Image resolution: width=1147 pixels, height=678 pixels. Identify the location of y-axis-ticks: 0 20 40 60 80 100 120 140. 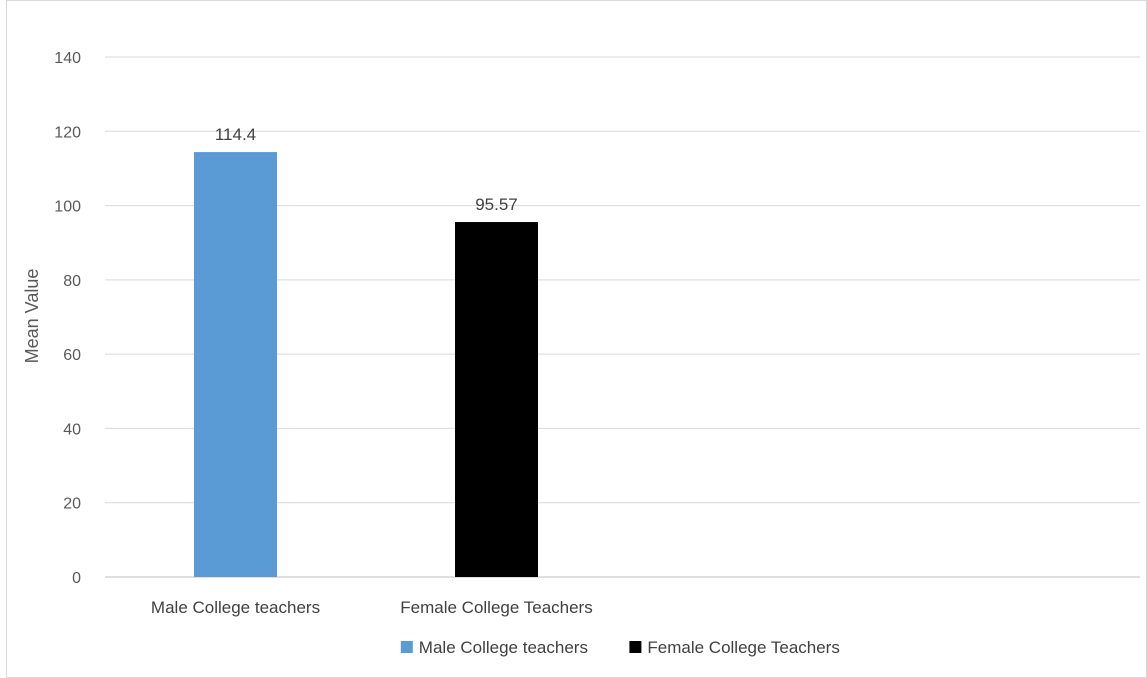
(67, 318).